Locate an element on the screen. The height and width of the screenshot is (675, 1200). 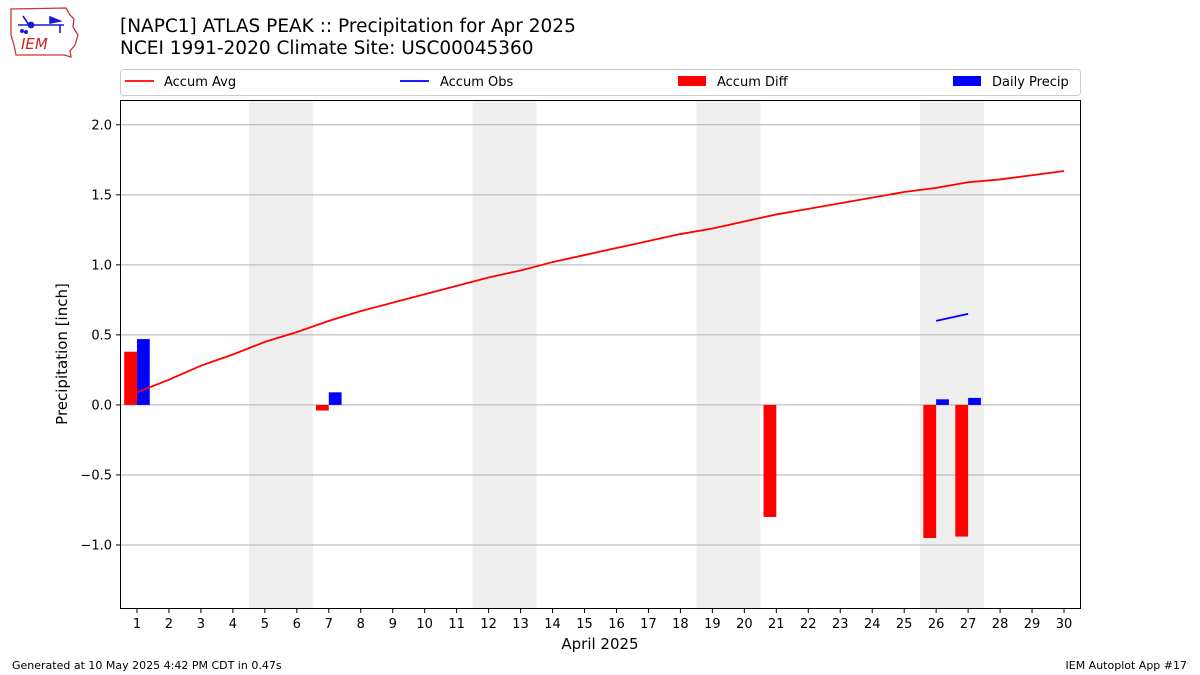
weather-station-icon is located at coordinates (41, 24).